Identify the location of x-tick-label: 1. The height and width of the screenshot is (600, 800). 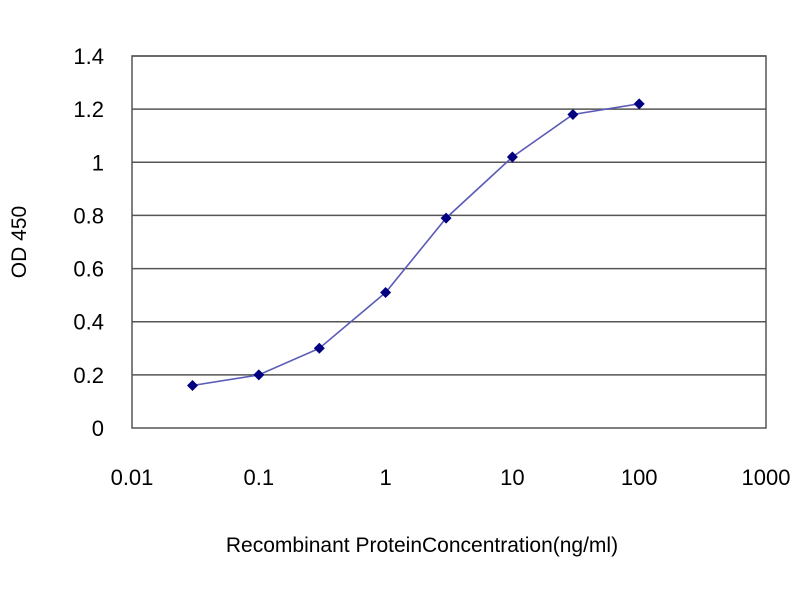
(385, 477).